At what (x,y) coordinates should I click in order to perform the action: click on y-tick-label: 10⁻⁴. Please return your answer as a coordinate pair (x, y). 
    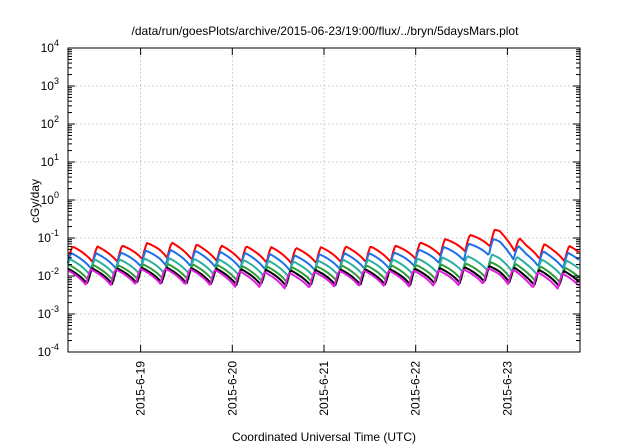
    Looking at the image, I should click on (48, 350).